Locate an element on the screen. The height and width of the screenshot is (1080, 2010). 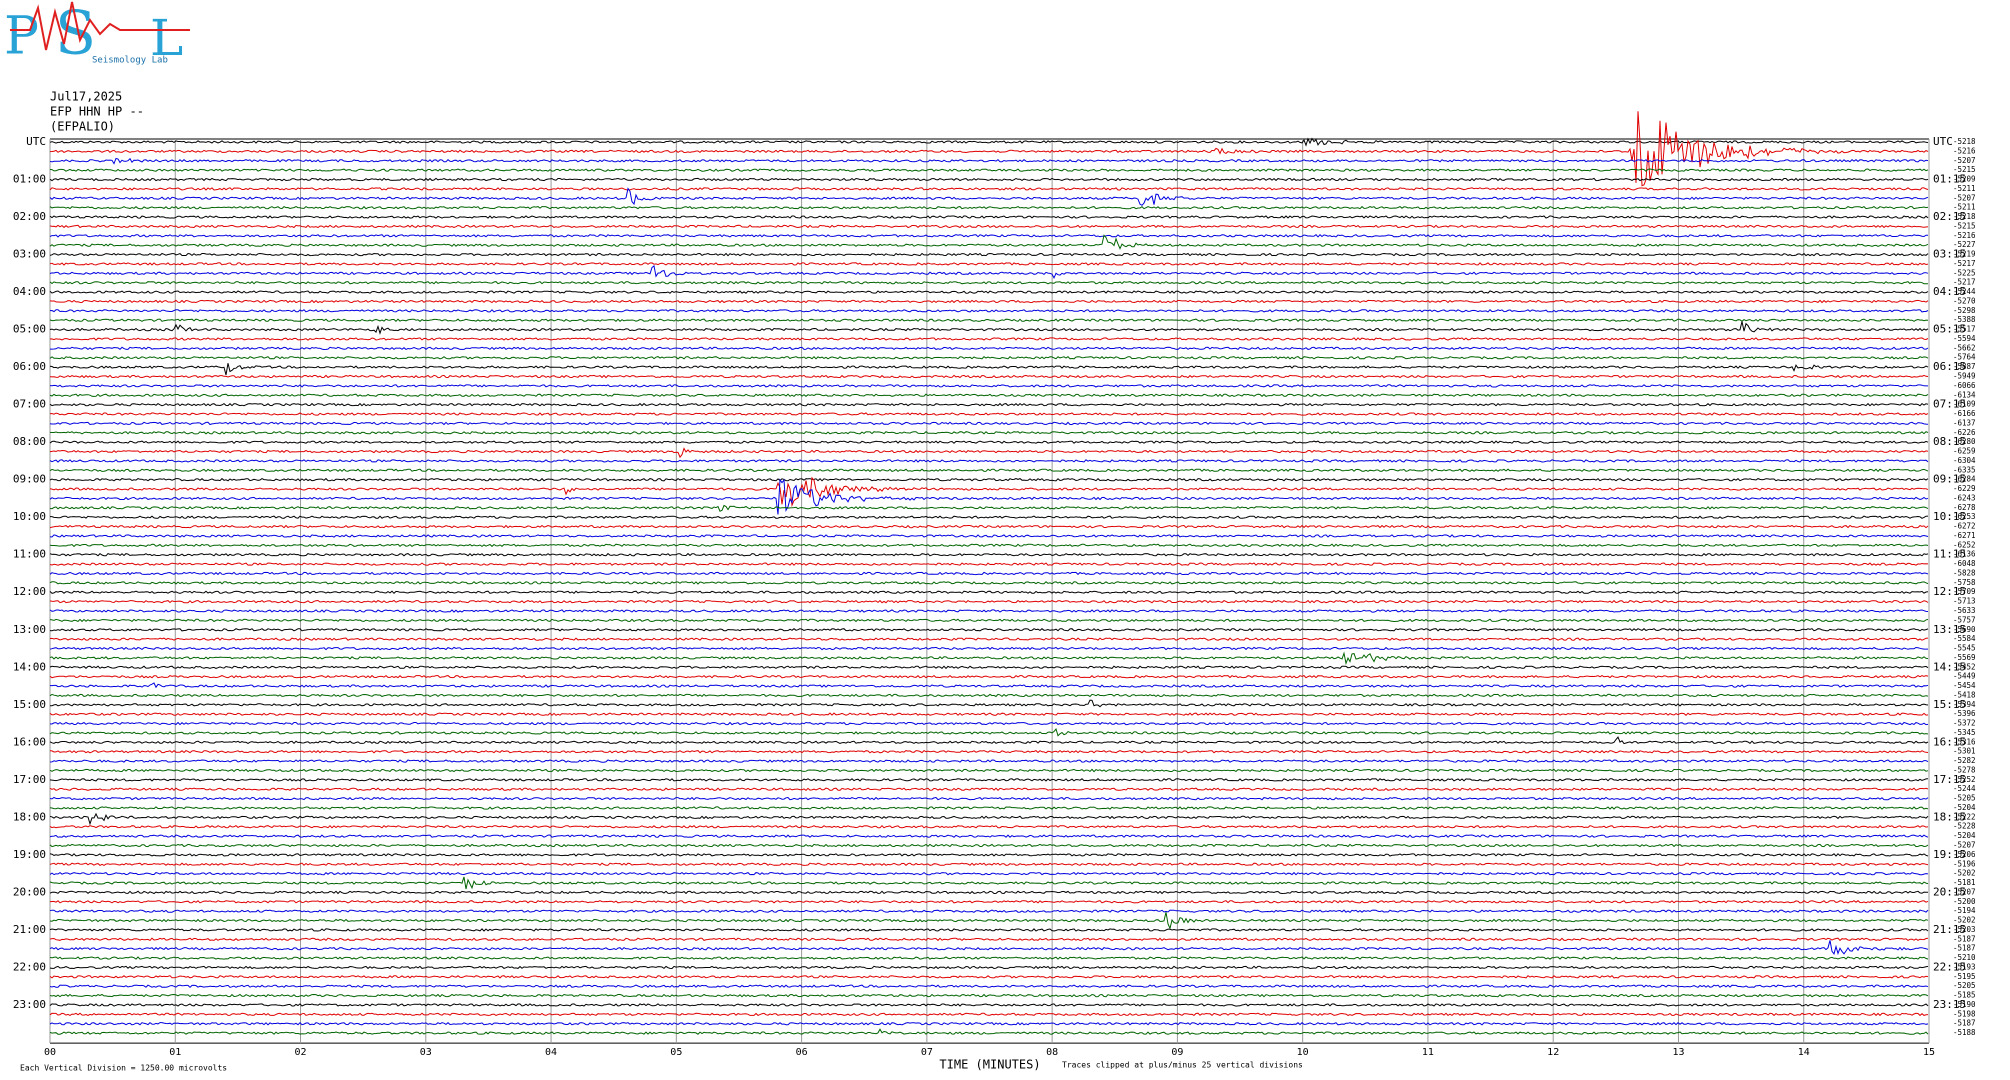
logo-tag: Seismology Lab is located at coordinates (130, 61).